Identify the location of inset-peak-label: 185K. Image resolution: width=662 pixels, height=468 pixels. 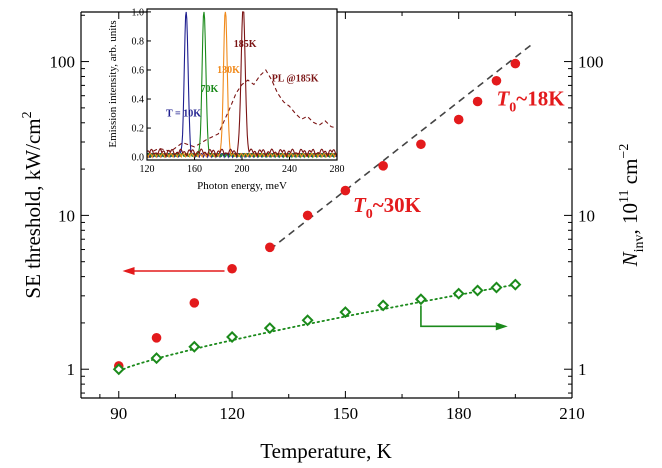
(245, 44).